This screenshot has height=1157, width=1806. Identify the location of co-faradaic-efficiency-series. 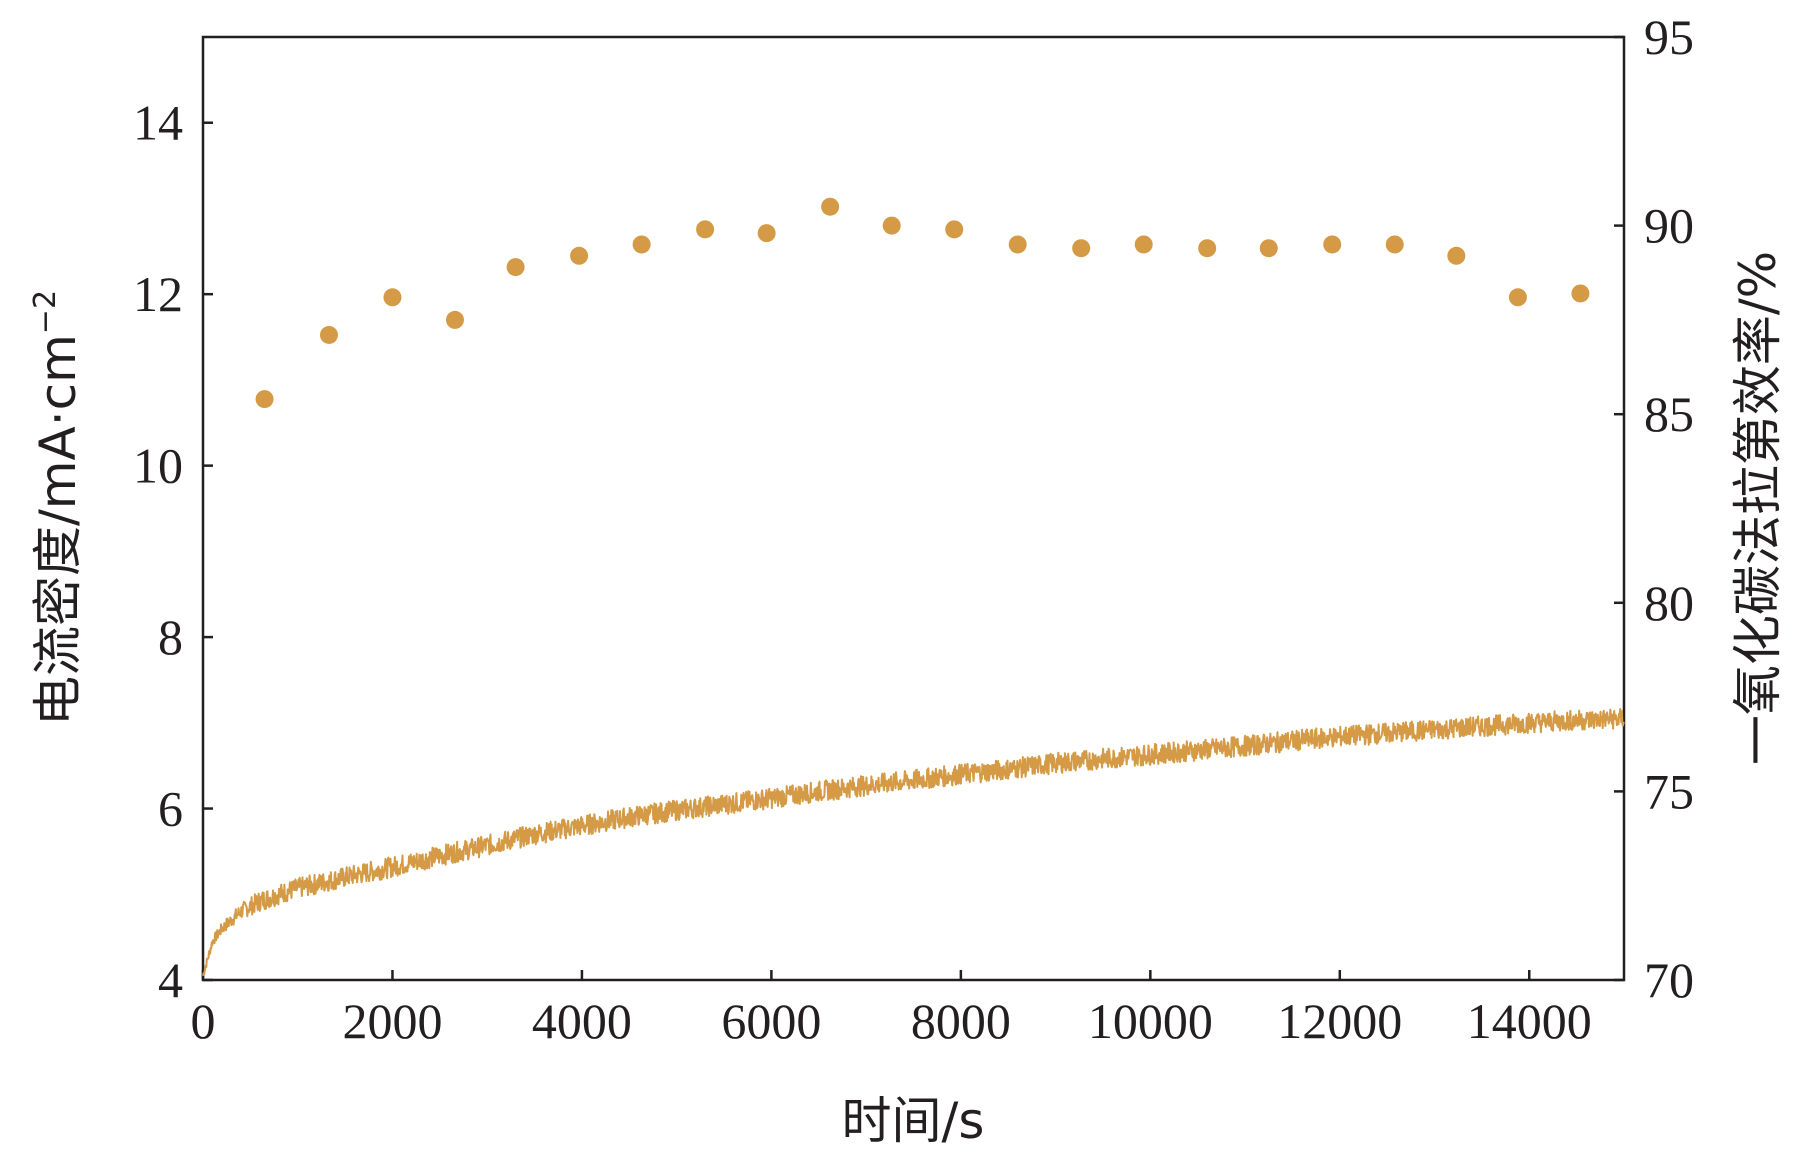
(922, 303).